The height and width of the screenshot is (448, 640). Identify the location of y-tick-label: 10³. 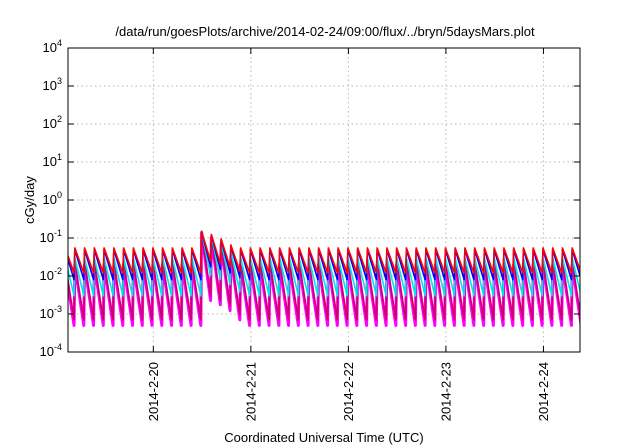
(52, 84).